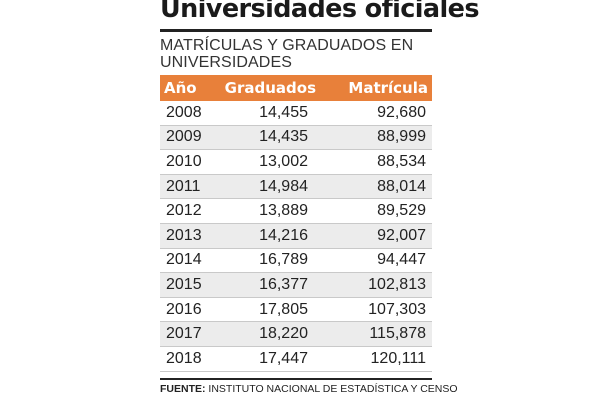 The image size is (591, 400). What do you see at coordinates (397, 309) in the screenshot?
I see `cell-matricula: 107,303` at bounding box center [397, 309].